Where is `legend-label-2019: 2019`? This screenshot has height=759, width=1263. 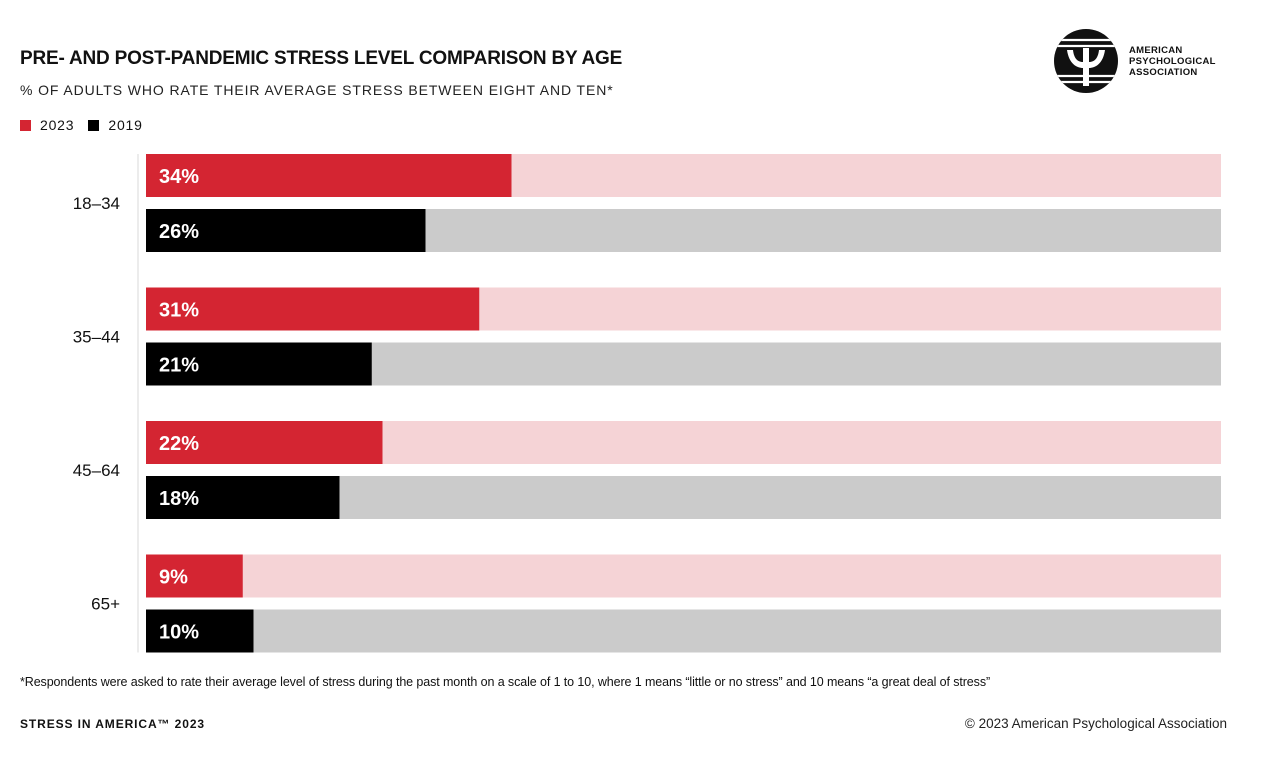 legend-label-2019: 2019 is located at coordinates (125, 125).